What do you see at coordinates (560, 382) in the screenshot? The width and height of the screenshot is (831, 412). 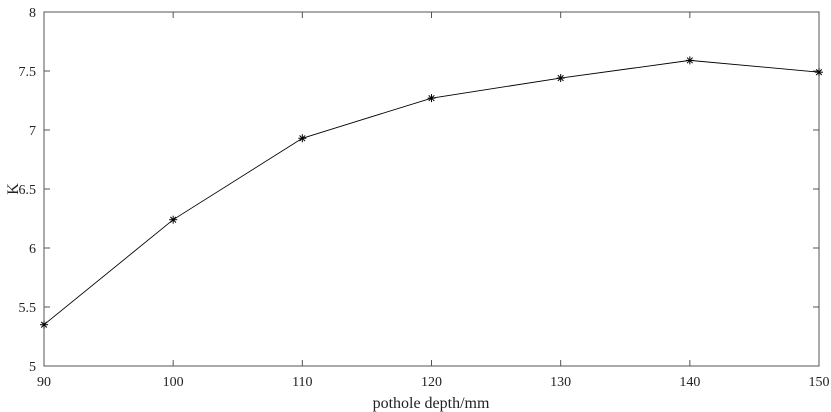 I see `x-tick-label: 130` at bounding box center [560, 382].